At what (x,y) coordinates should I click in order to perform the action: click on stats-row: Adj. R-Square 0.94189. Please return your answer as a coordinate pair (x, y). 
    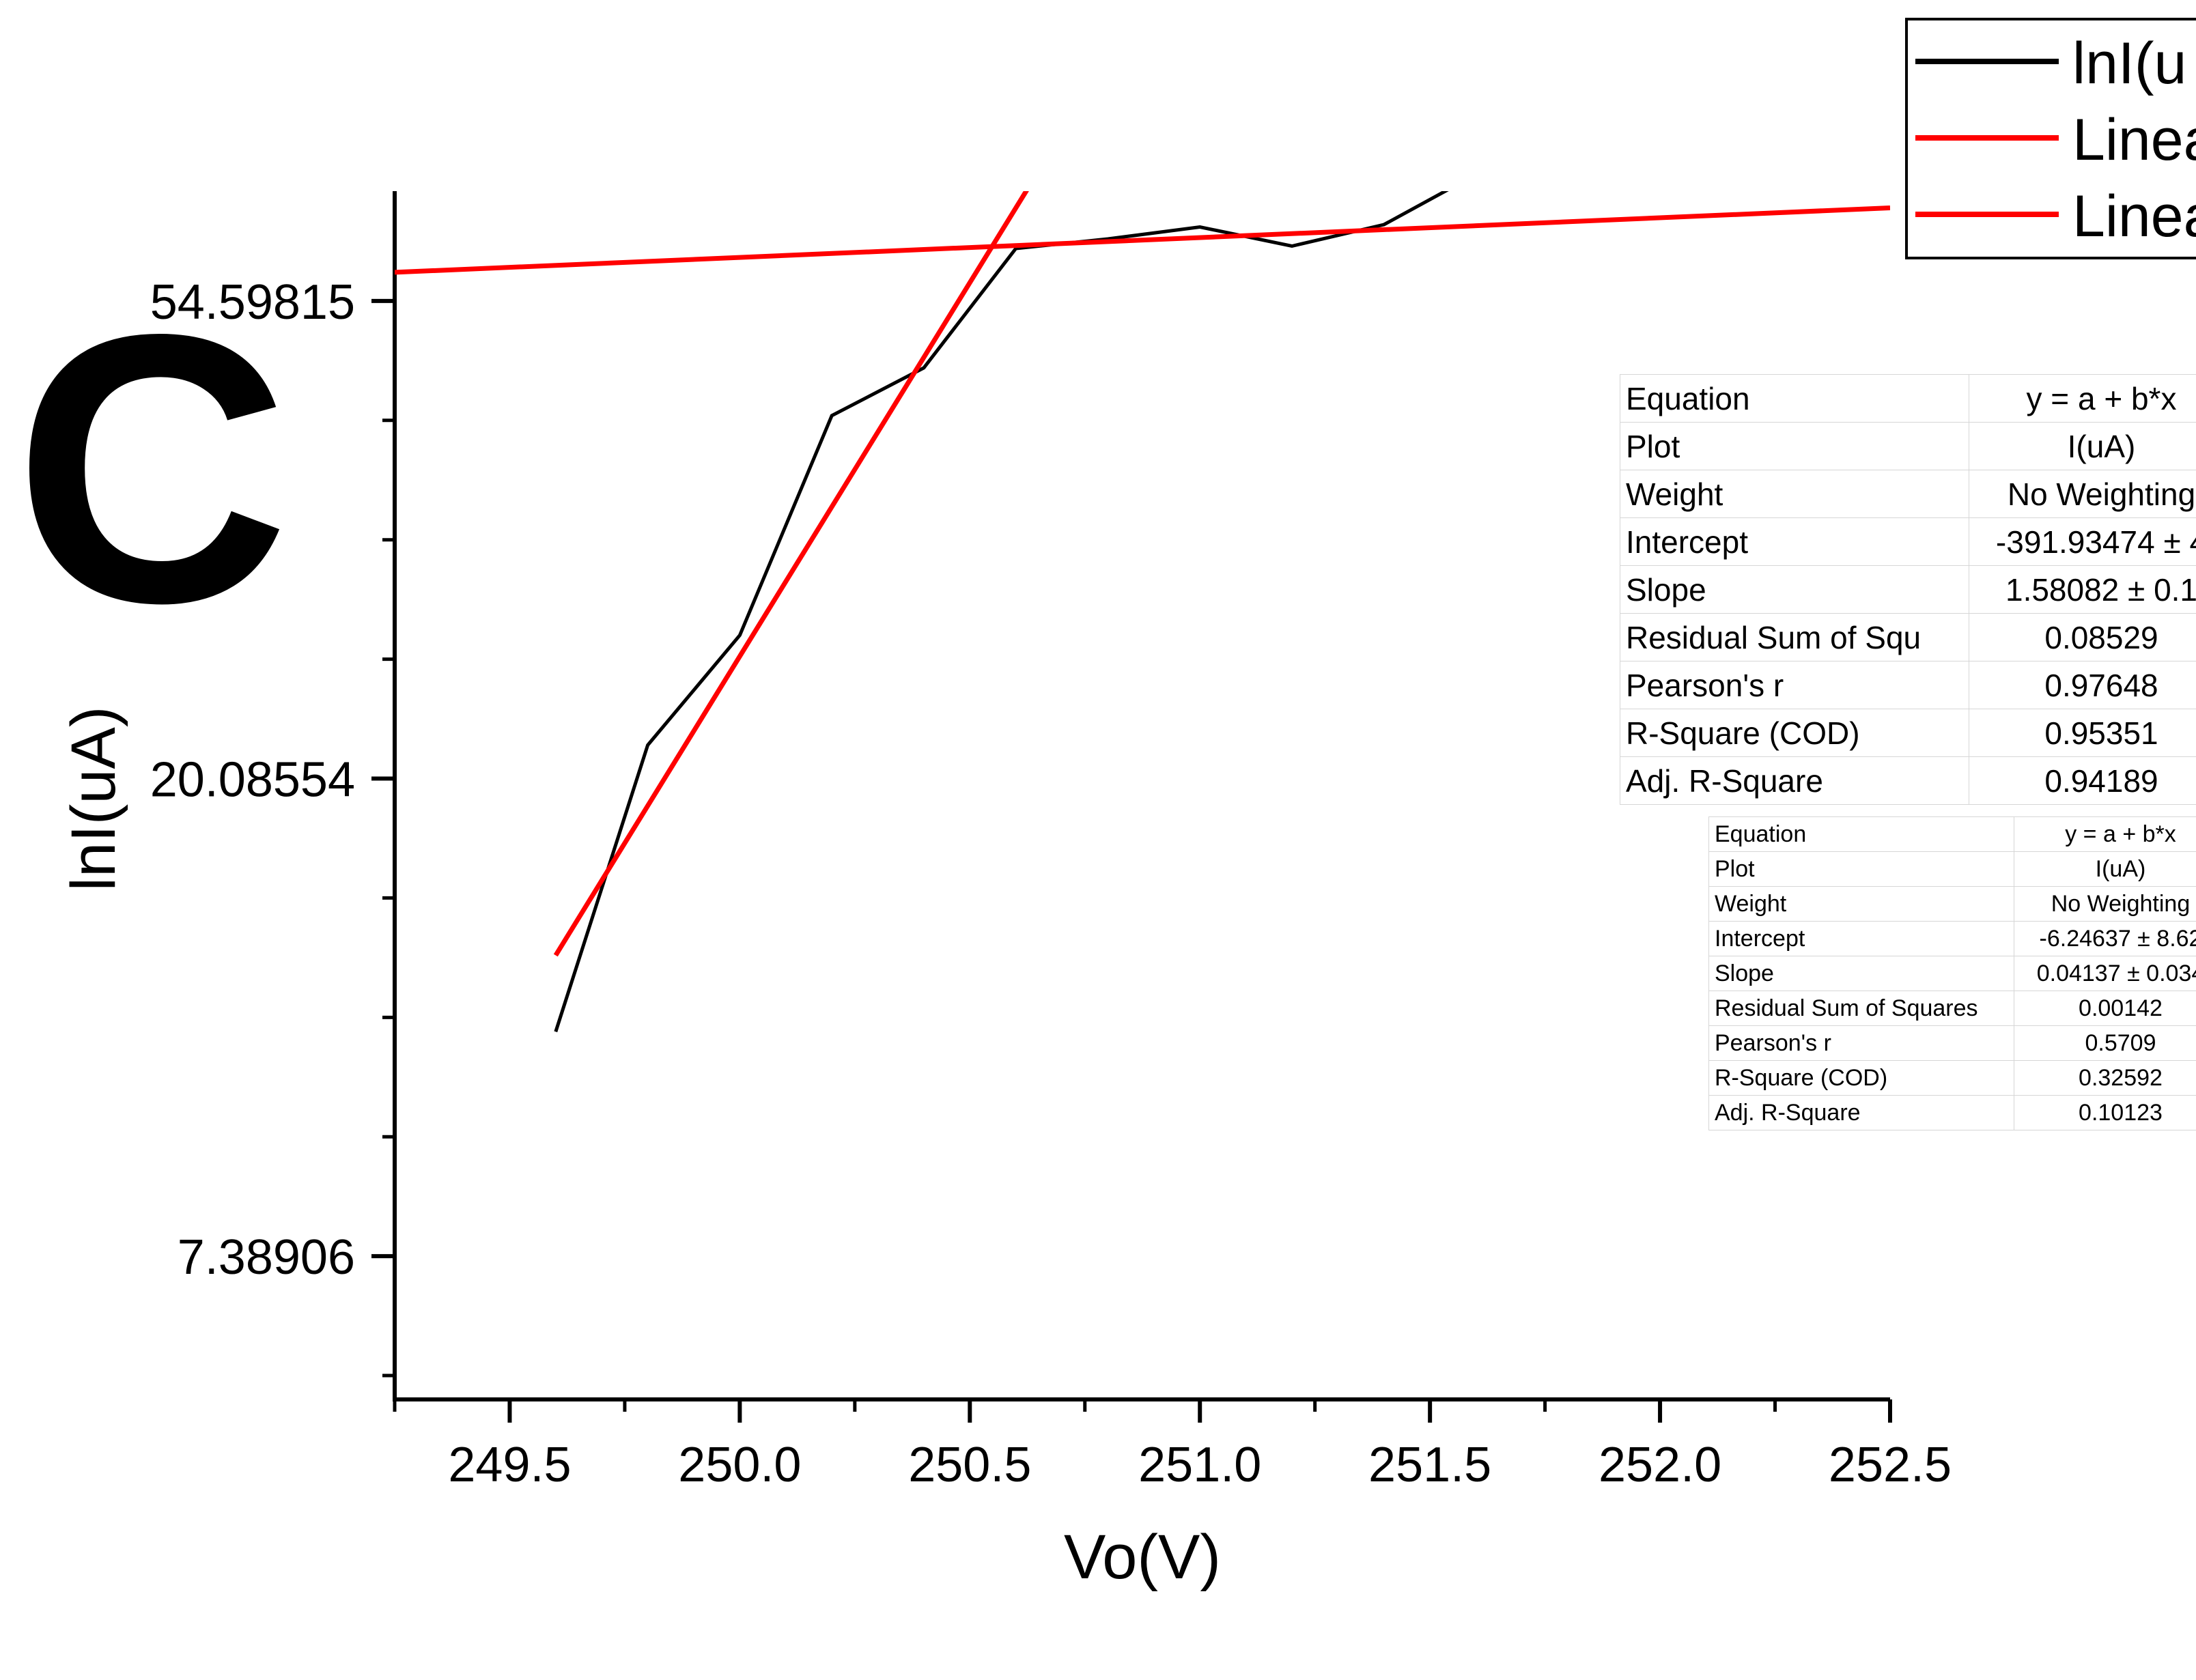
    Looking at the image, I should click on (1908, 780).